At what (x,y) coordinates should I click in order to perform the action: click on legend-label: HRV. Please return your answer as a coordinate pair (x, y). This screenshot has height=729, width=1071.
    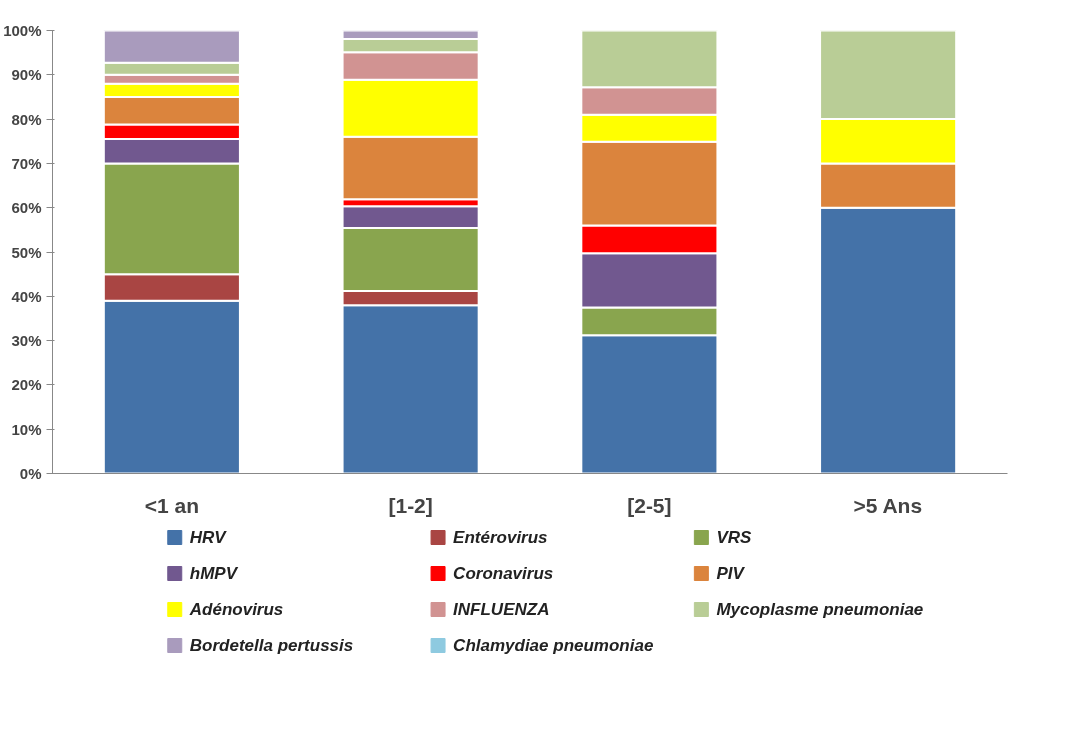
    Looking at the image, I should click on (208, 537).